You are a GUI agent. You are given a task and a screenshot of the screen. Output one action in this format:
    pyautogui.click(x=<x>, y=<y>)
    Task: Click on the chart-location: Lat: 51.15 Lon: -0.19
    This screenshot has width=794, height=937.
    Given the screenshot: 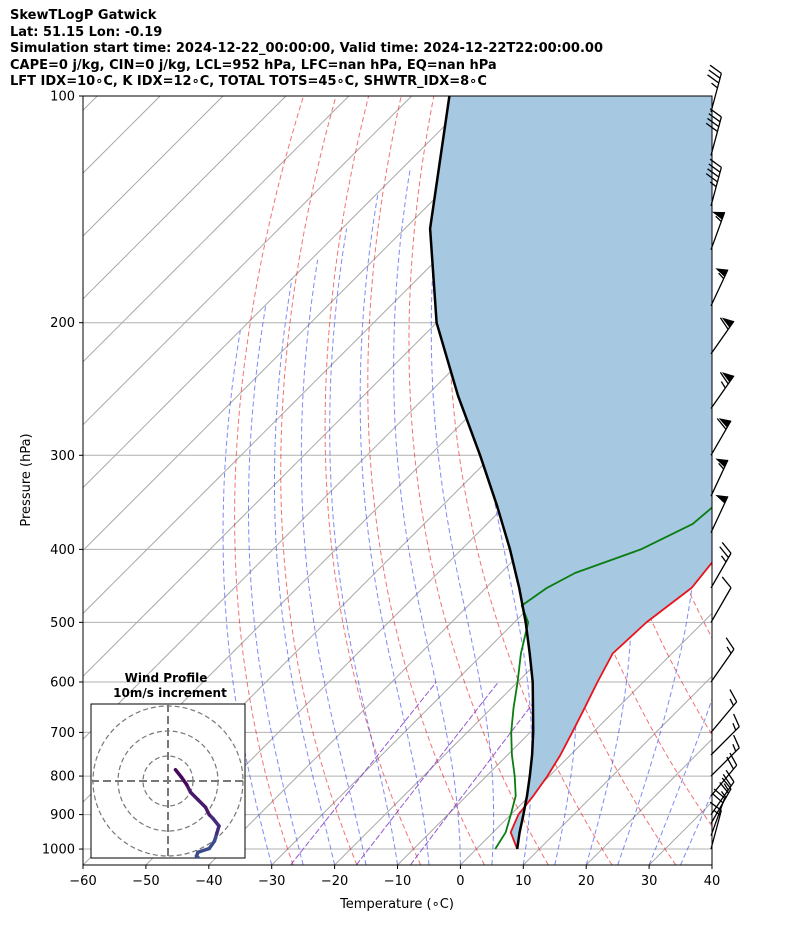 What is the action you would take?
    pyautogui.click(x=86, y=32)
    